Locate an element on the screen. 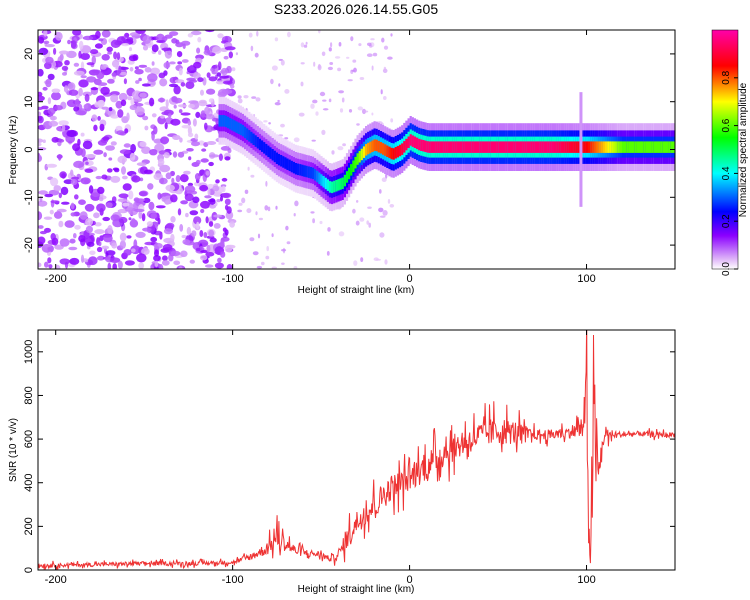  spectrogram-y-label: Frequency (Hz) is located at coordinates (13, 150).